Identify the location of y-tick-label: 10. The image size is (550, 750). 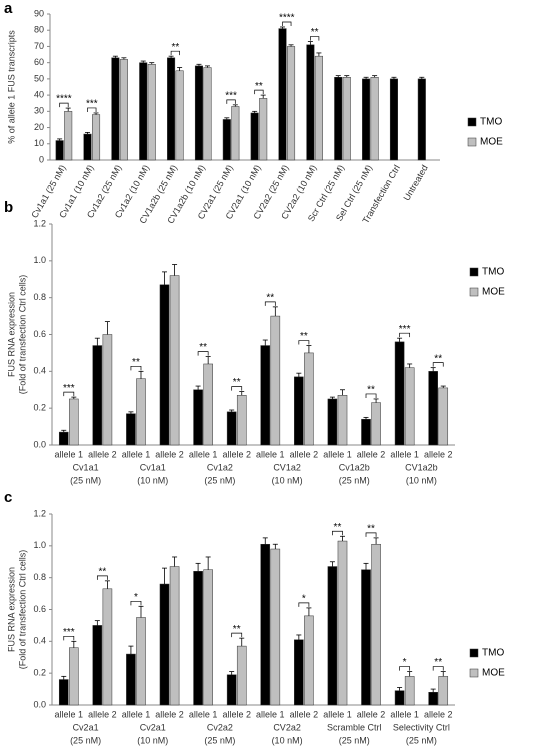
(39, 143).